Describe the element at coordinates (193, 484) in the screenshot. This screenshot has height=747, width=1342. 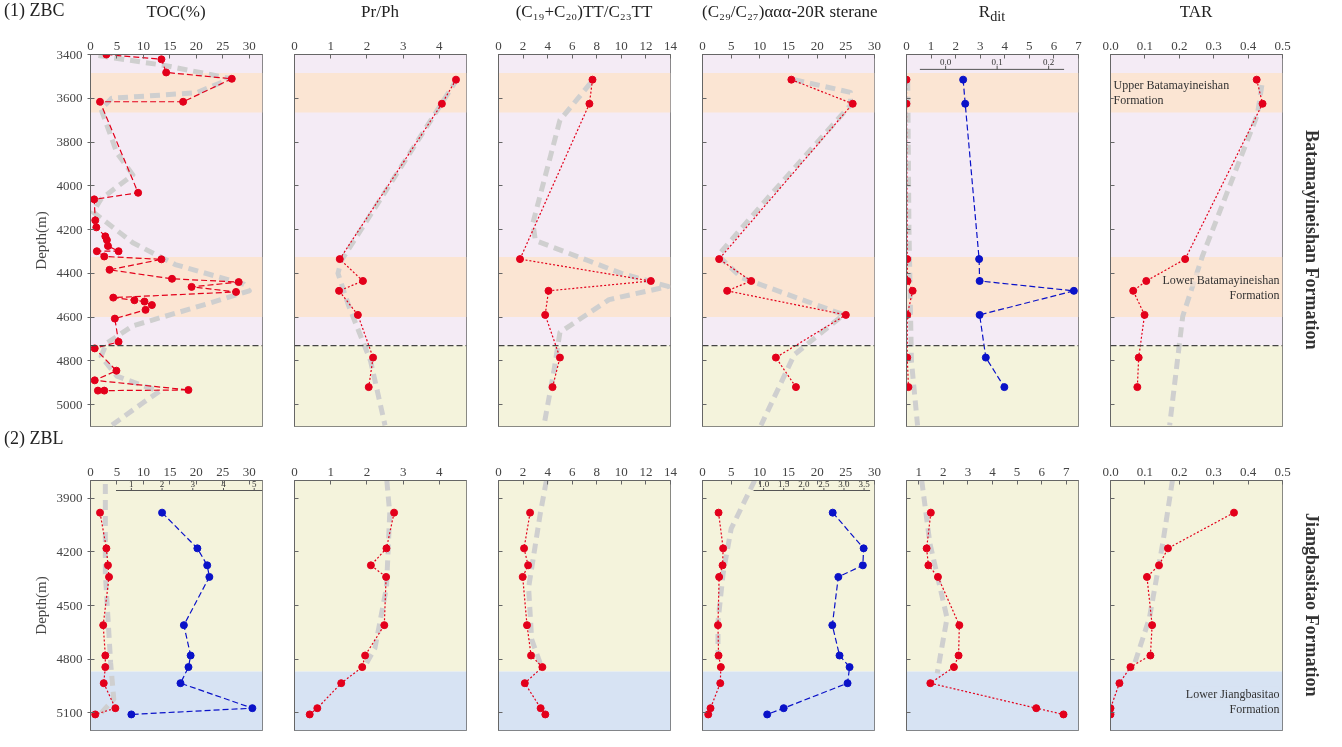
I see `x2-tick-label: 3` at that location.